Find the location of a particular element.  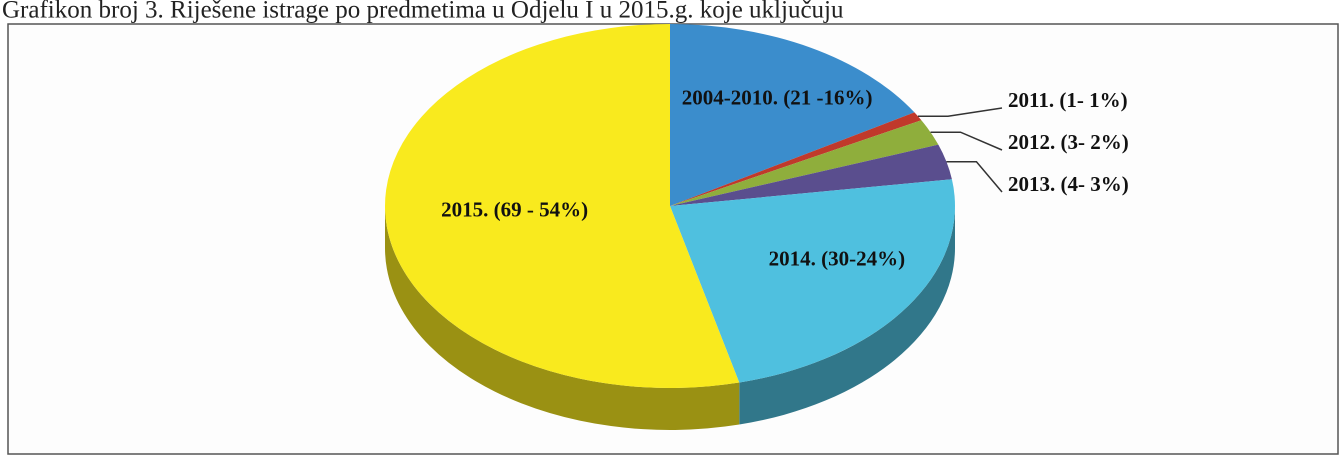

slice-label: 2011. (1- 1%) is located at coordinates (1068, 100).